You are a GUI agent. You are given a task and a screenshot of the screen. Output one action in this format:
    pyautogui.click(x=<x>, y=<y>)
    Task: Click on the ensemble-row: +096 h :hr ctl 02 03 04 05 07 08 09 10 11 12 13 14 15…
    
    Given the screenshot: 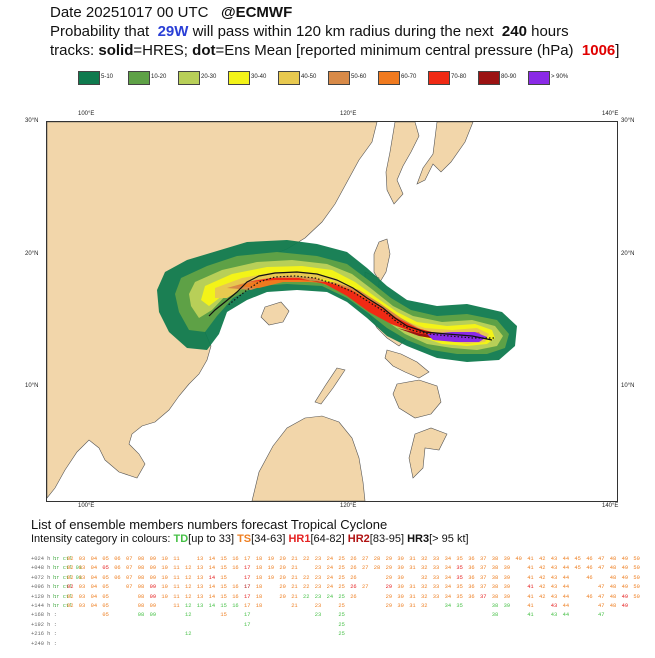 What is the action you would take?
    pyautogui.click(x=335, y=587)
    